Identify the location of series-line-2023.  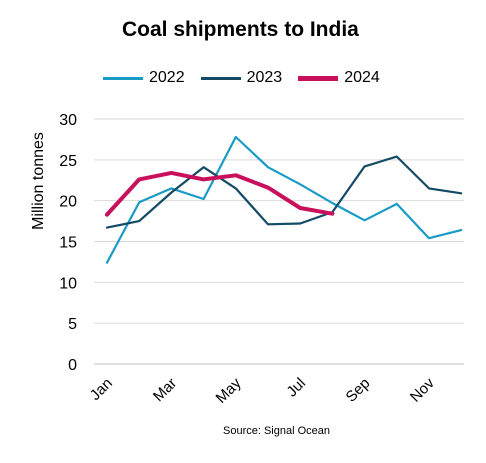
(284, 192).